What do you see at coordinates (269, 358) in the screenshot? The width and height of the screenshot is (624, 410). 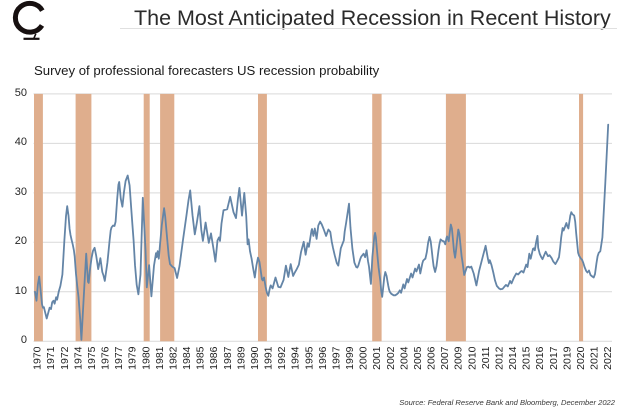 I see `svg-text: 1991` at bounding box center [269, 358].